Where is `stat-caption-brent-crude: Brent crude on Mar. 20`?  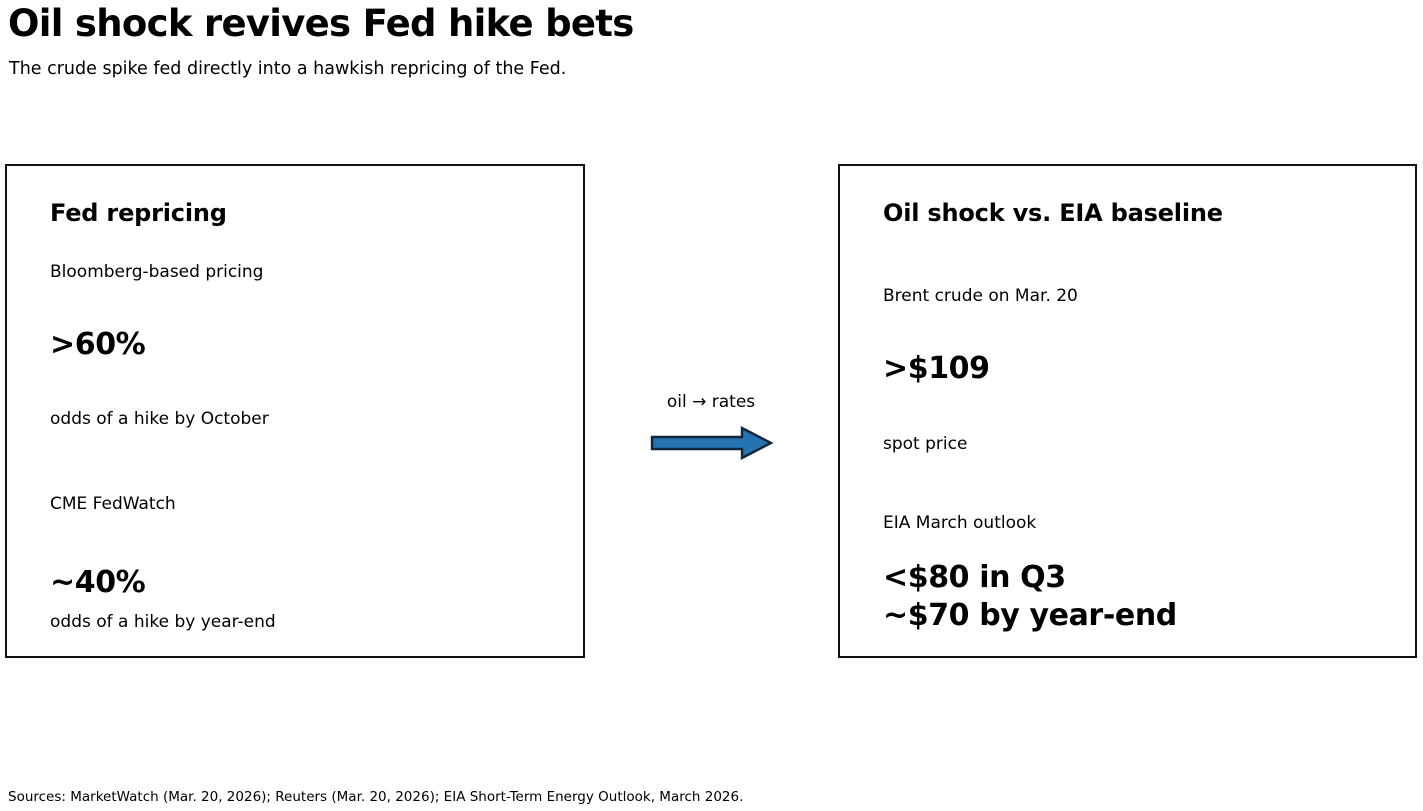
stat-caption-brent-crude: Brent crude on Mar. 20 is located at coordinates (980, 296).